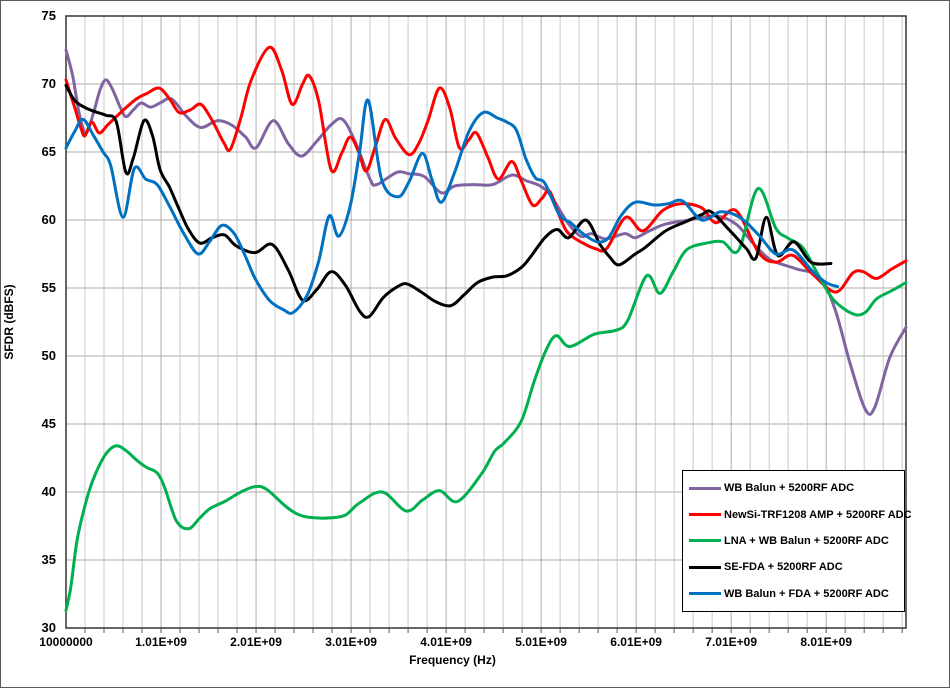  Describe the element at coordinates (705, 488) in the screenshot. I see `legend-line-swatch-purple` at that location.